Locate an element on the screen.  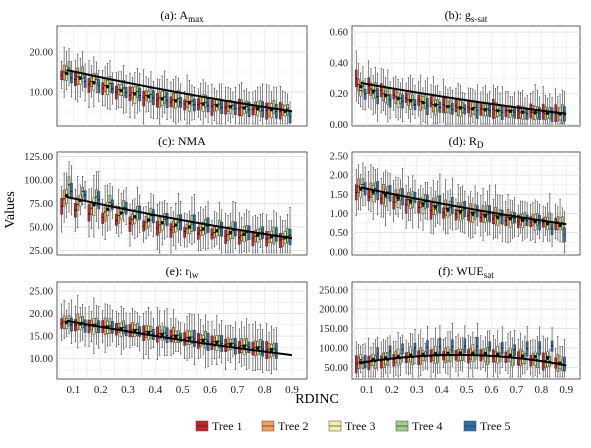
y-tick-label: 1.00 is located at coordinates (339, 214).